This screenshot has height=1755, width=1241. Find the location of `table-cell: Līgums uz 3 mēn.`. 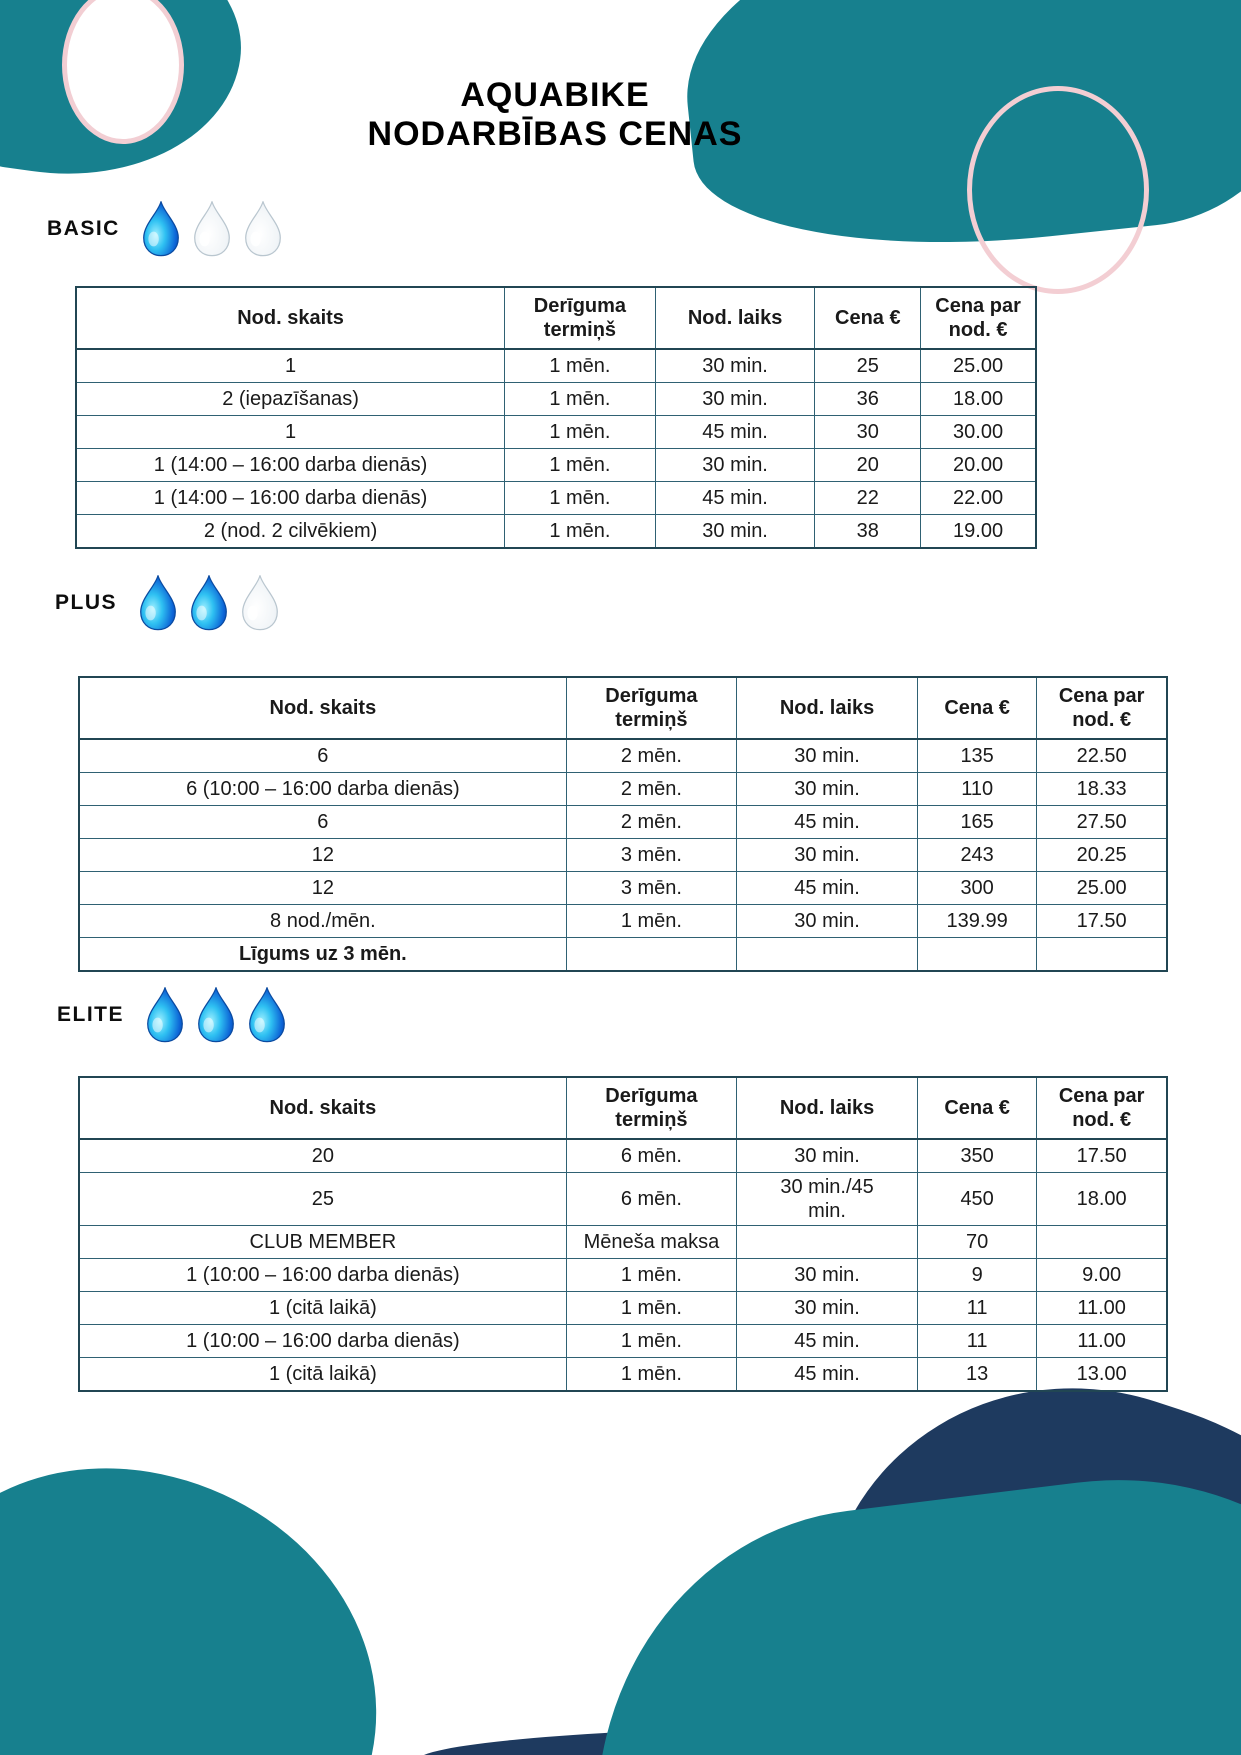

table-cell: Līgums uz 3 mēn. is located at coordinates (322, 954).